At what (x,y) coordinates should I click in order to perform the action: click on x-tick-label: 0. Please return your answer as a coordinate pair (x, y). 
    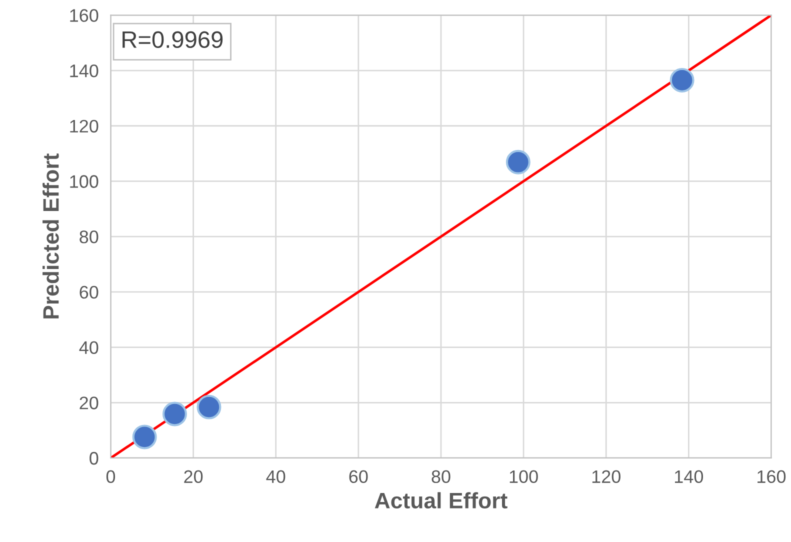
    Looking at the image, I should click on (111, 477).